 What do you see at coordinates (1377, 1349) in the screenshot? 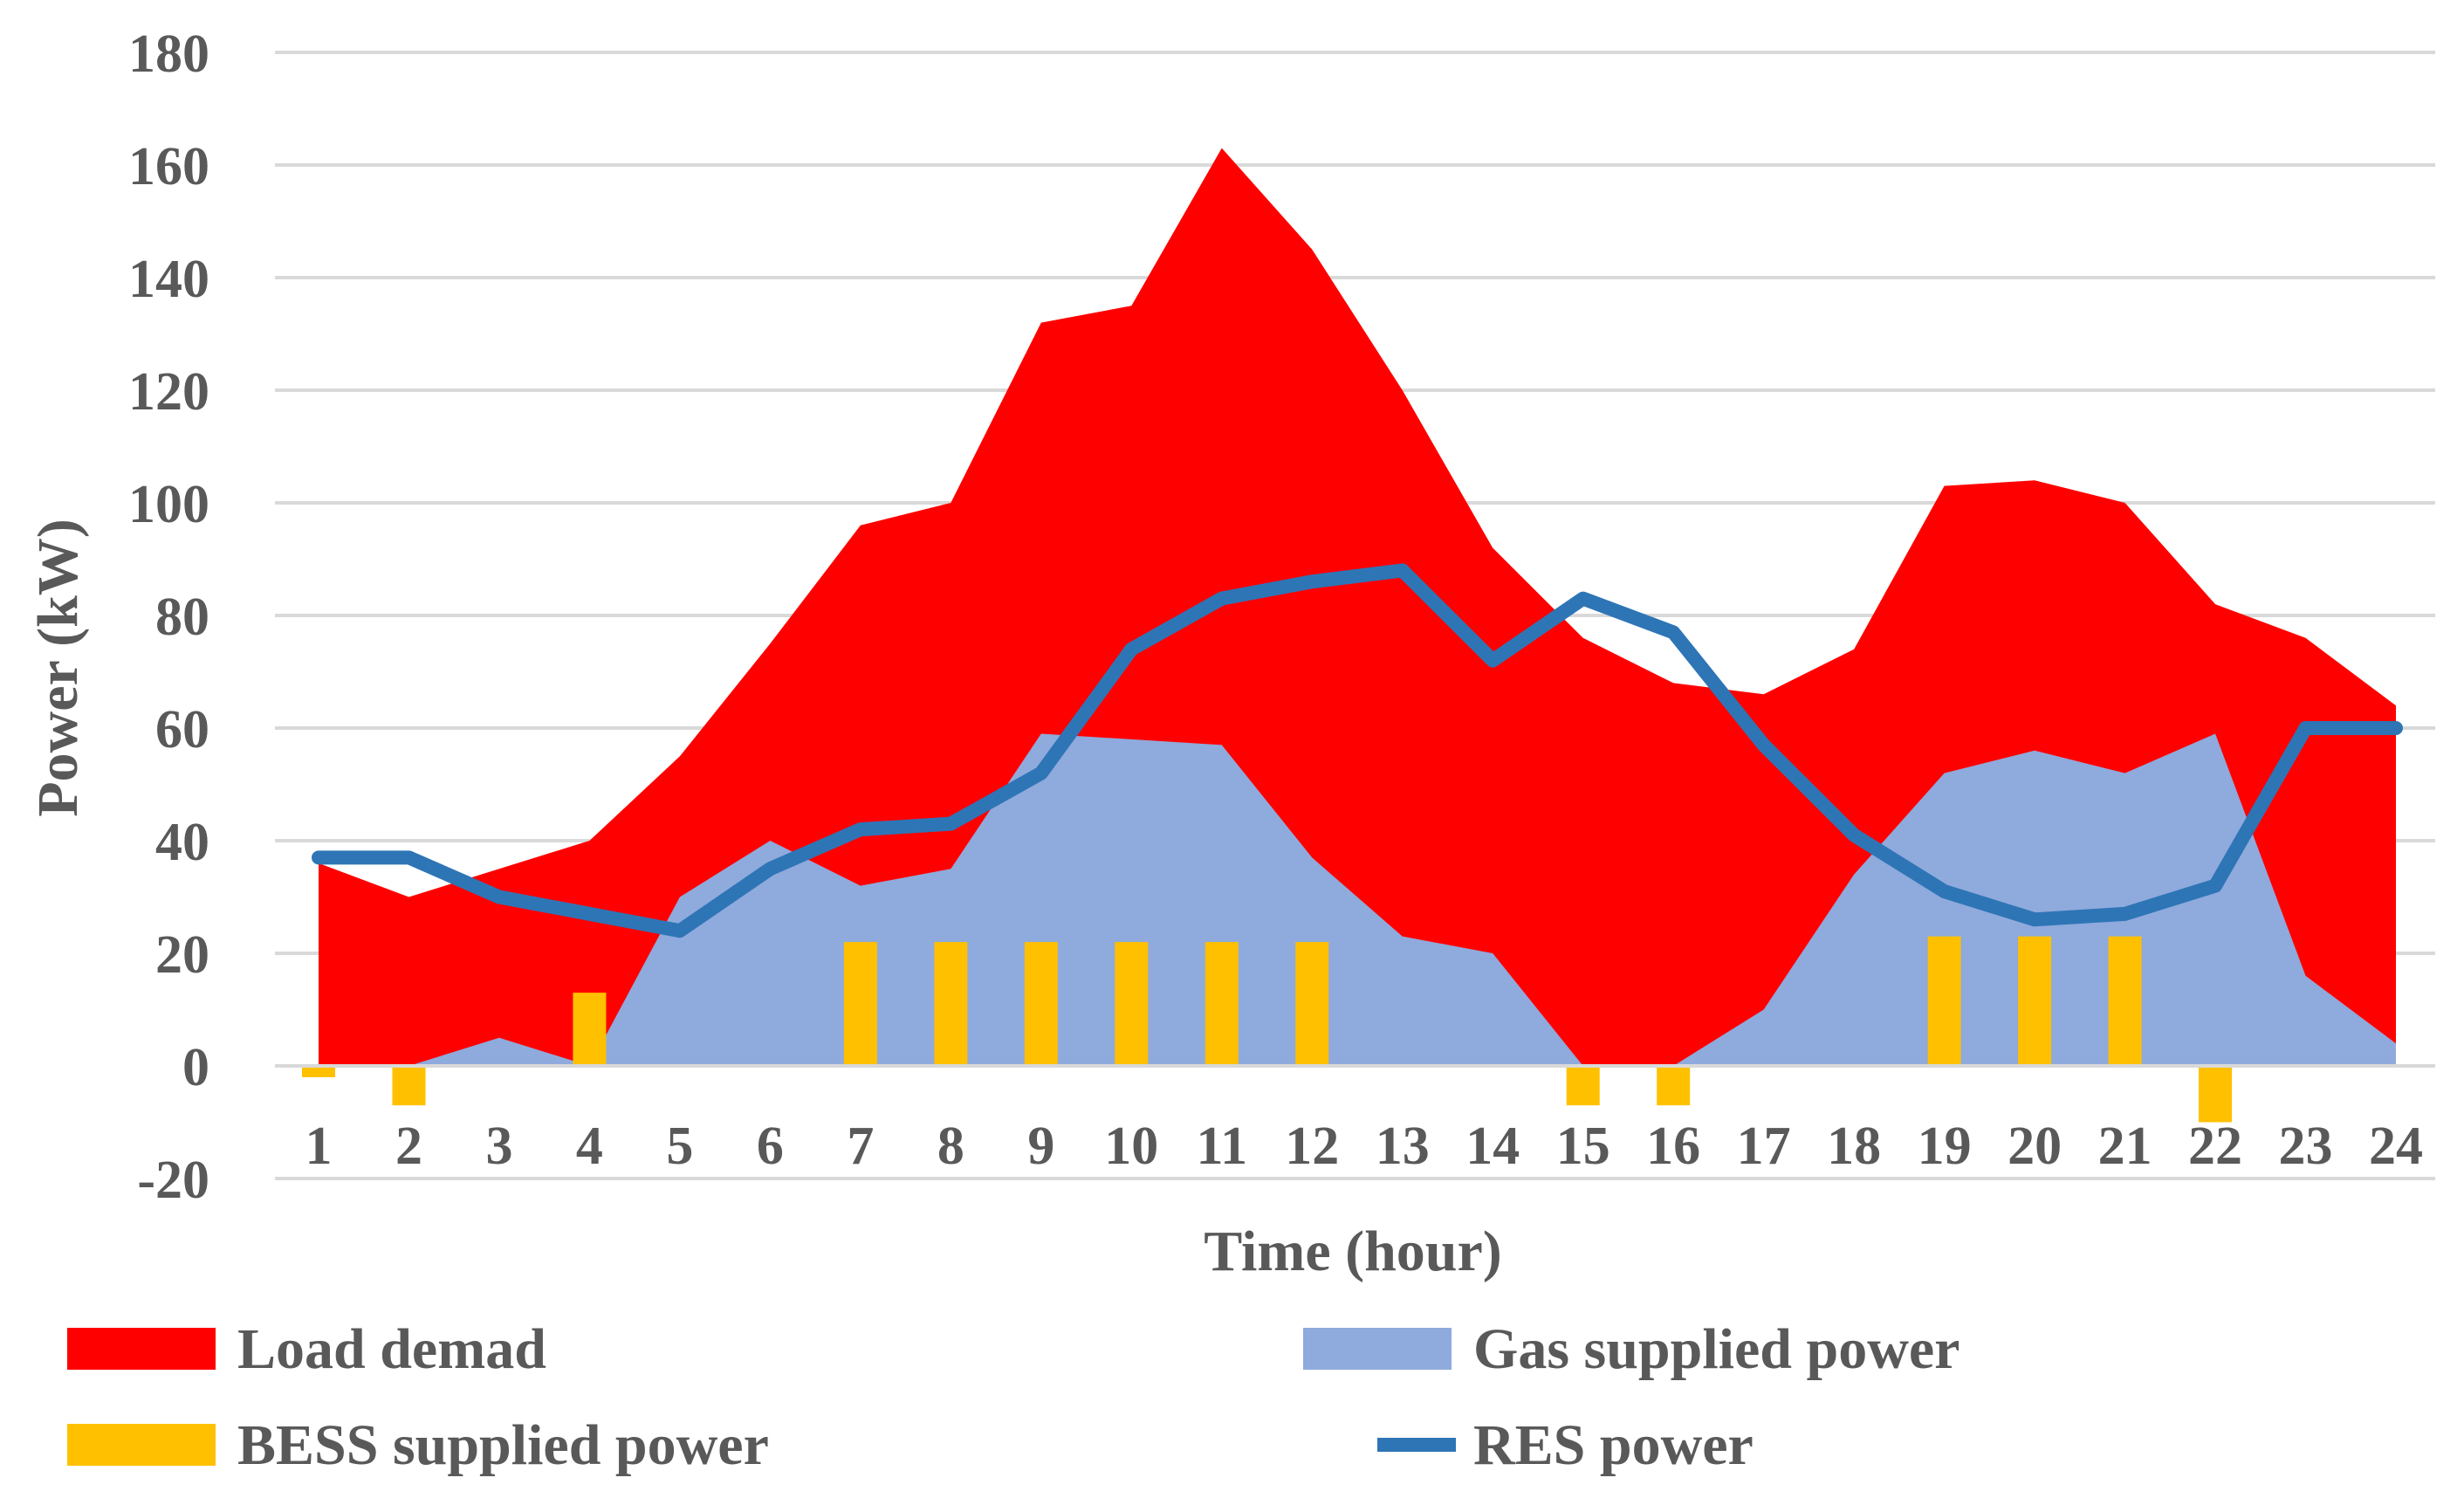
I see `legend-swatch-gas-supplied-power` at bounding box center [1377, 1349].